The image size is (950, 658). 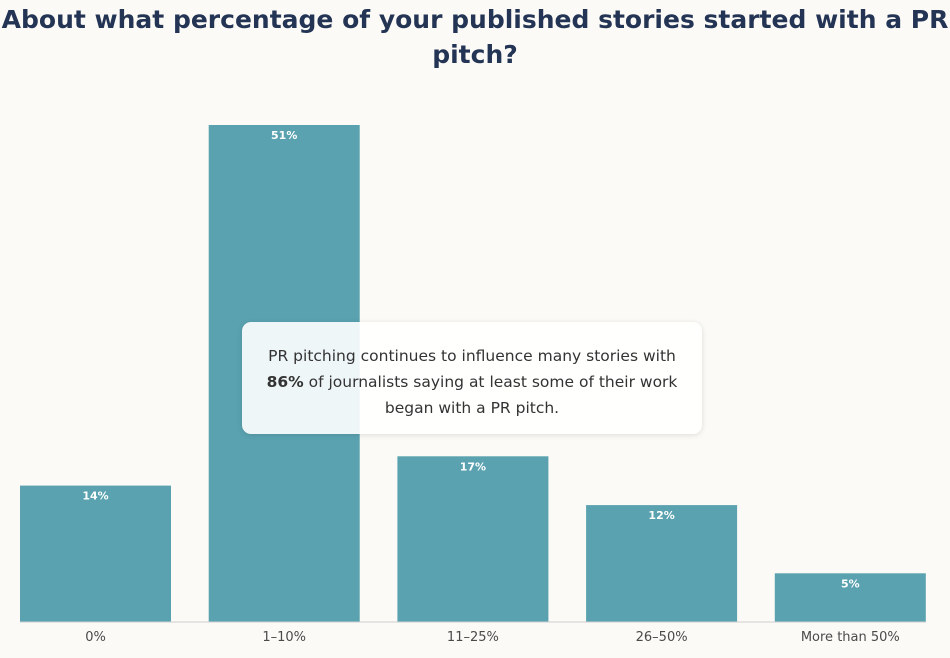 I want to click on tick-label-3: 26–50%, so click(x=662, y=637).